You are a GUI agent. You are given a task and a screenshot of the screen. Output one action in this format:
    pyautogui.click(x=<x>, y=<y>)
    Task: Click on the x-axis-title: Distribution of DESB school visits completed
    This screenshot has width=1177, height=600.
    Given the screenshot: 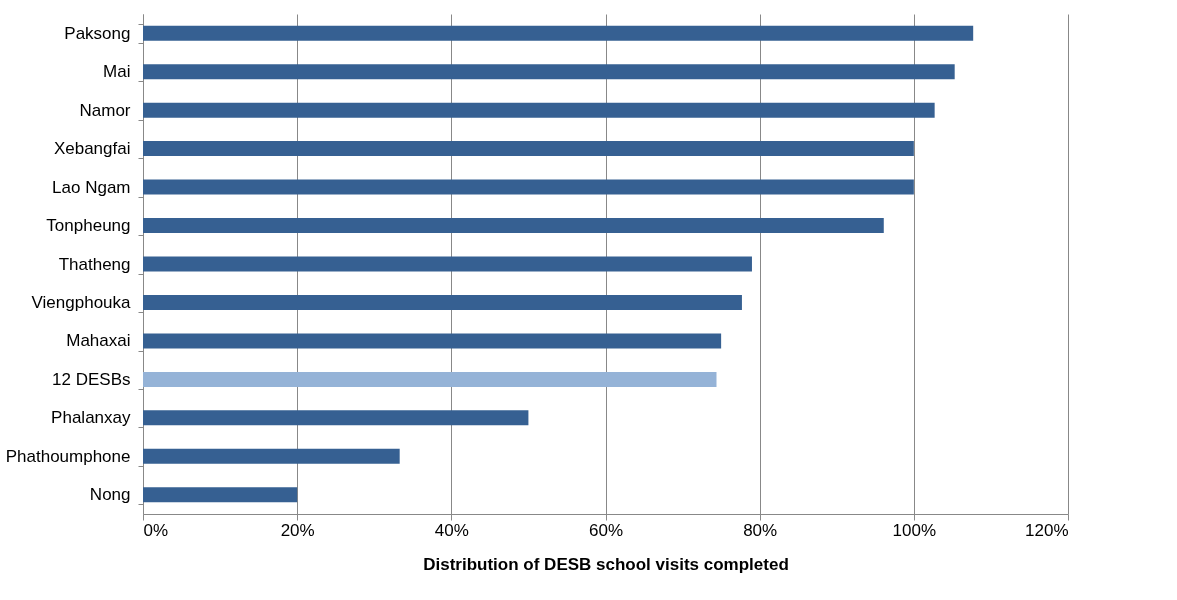 What is the action you would take?
    pyautogui.click(x=606, y=564)
    